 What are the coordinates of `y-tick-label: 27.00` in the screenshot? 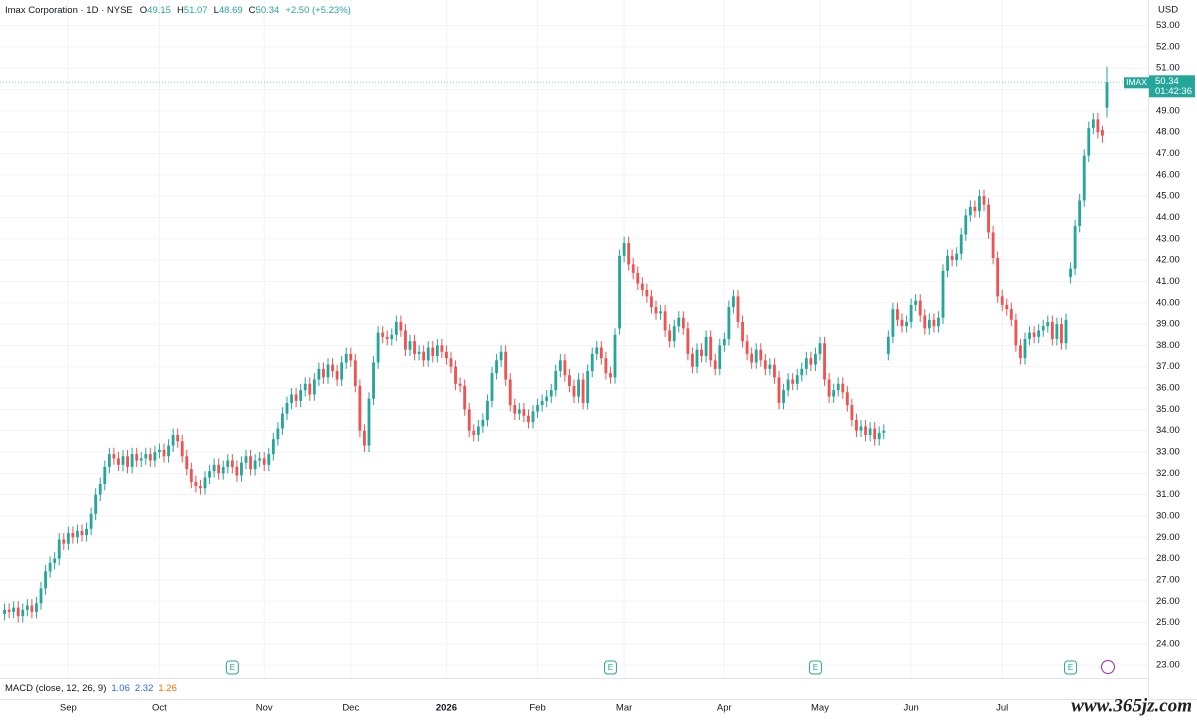 It's located at (1168, 579).